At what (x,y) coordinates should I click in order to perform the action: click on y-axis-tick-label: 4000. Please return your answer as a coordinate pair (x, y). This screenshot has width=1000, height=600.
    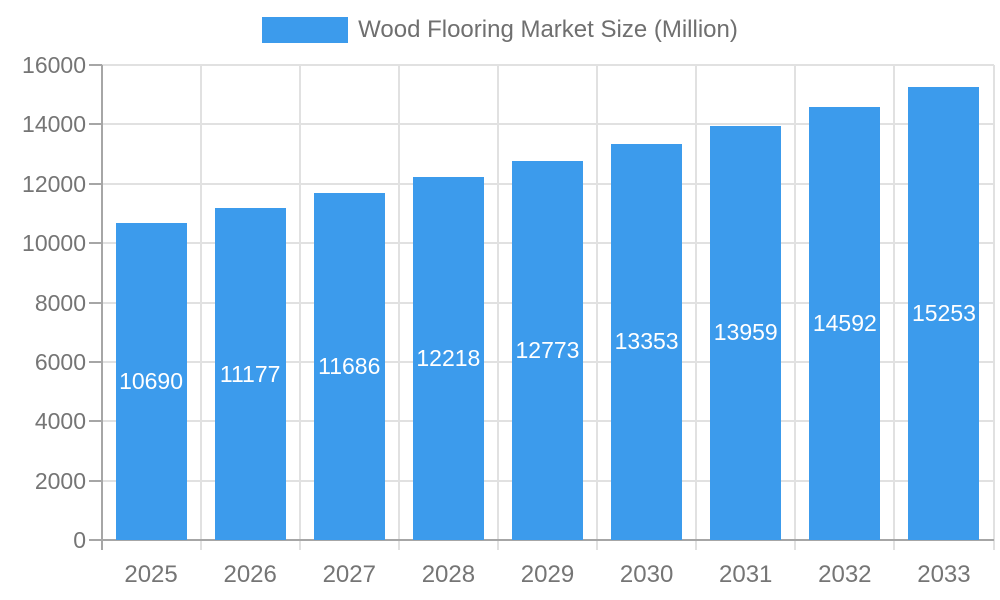
    Looking at the image, I should click on (60, 421).